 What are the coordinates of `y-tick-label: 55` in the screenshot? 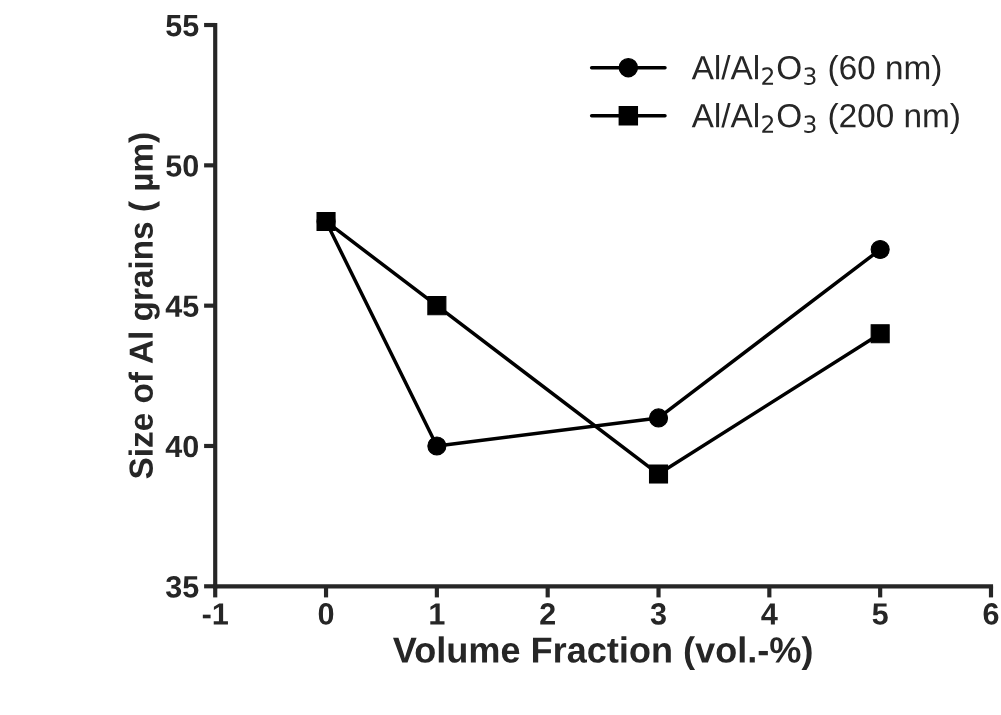 It's located at (182, 26).